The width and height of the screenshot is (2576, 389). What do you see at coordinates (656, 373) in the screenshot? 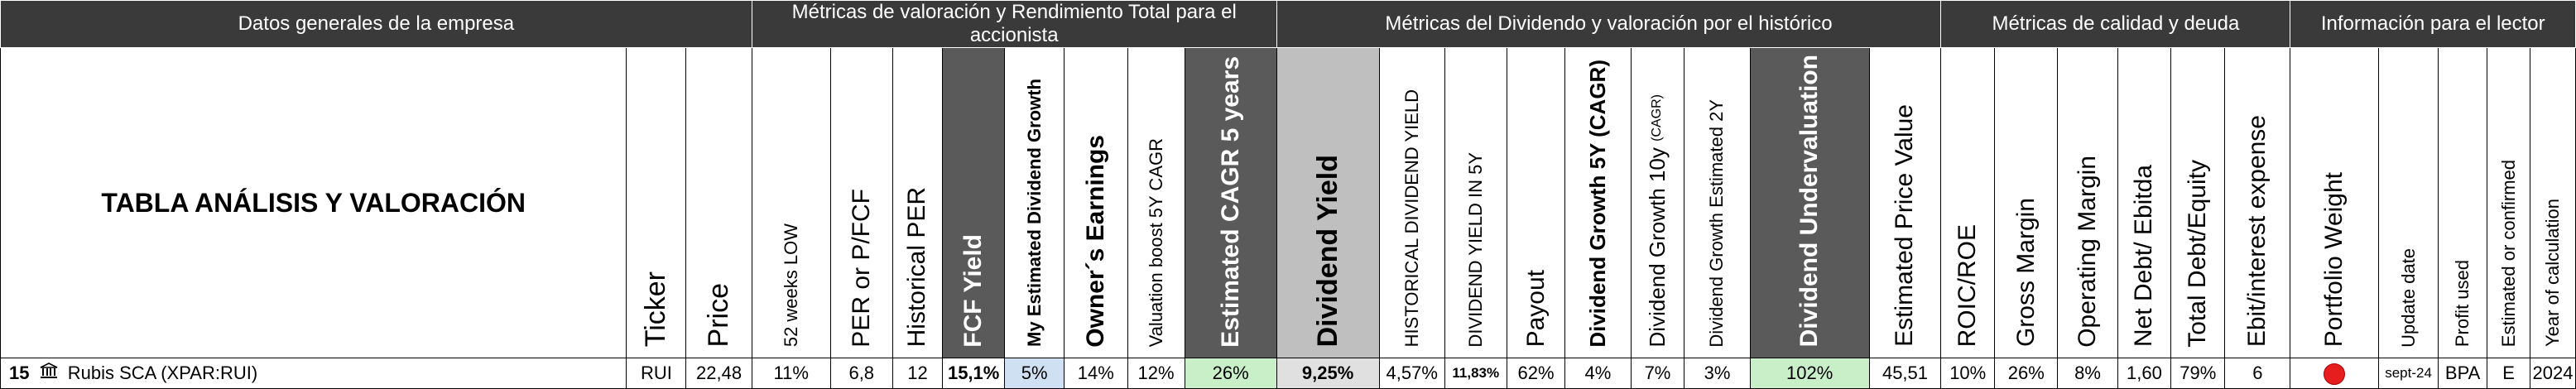
I see `cell-ticker: RUI` at bounding box center [656, 373].